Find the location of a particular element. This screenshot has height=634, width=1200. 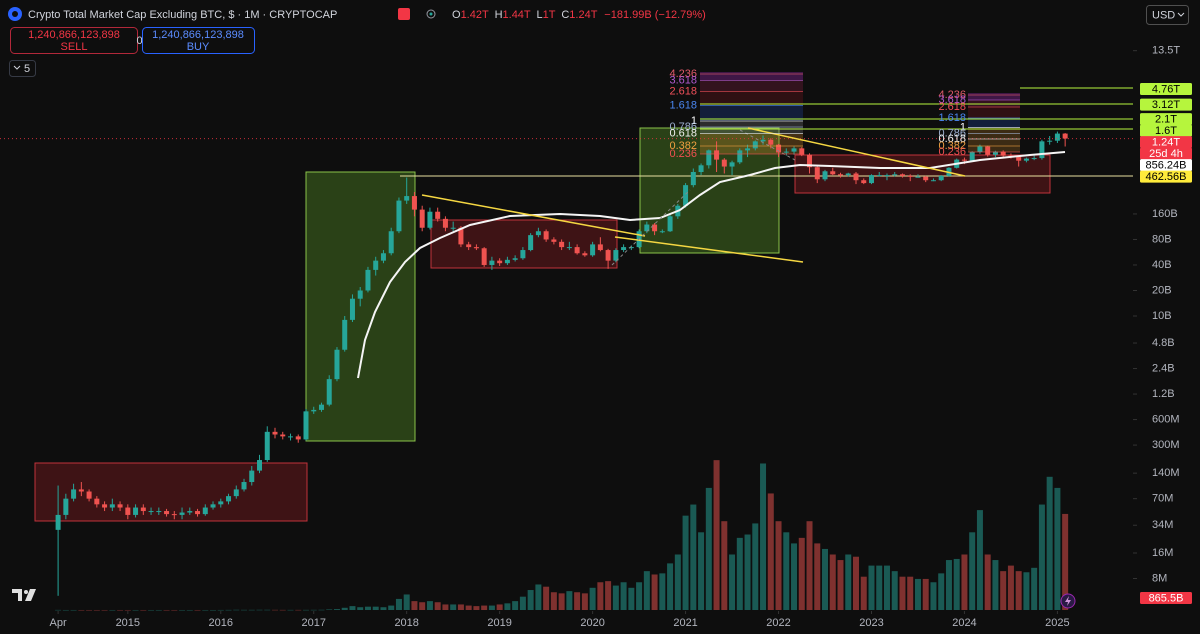

event-icon is located at coordinates (1068, 601).